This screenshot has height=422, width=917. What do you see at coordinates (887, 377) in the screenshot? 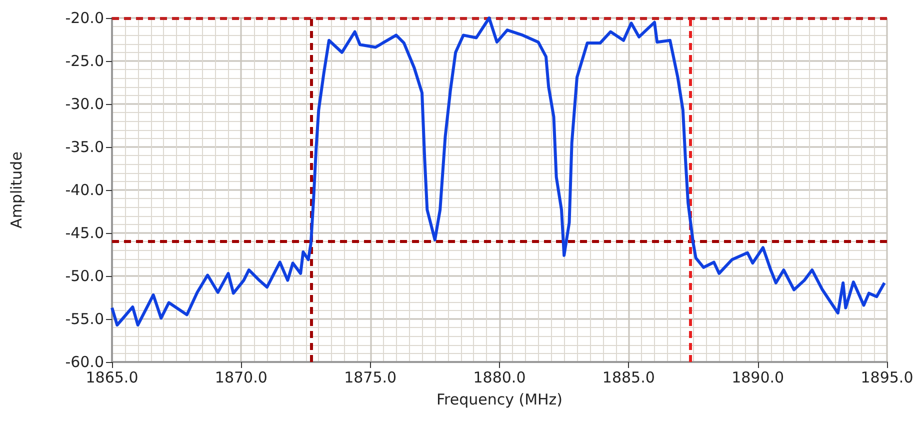
I see `x-tick-label: 1895.0` at bounding box center [887, 377].